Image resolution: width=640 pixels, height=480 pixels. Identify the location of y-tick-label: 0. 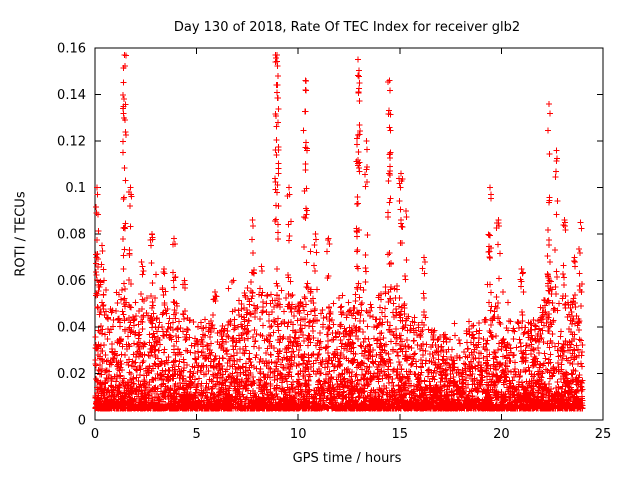
(82, 421).